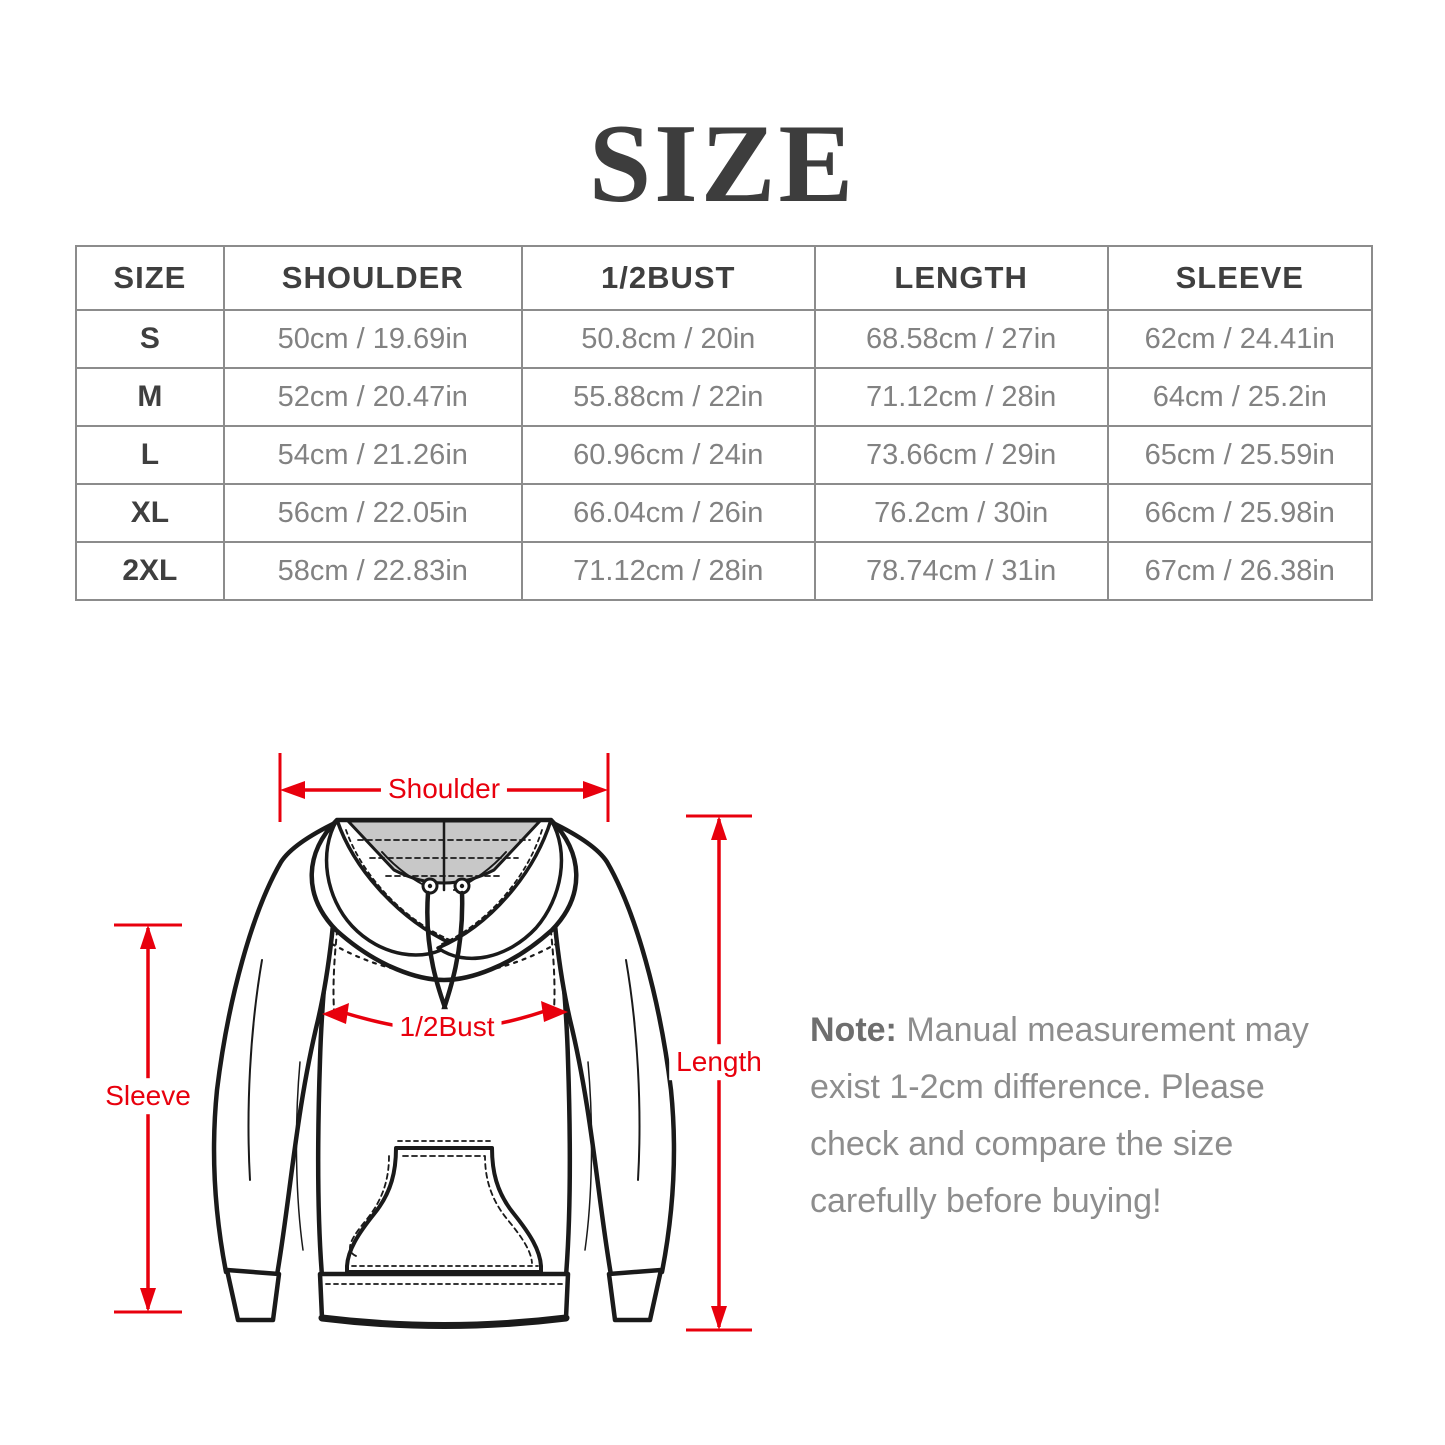 The image size is (1445, 1445). What do you see at coordinates (668, 397) in the screenshot?
I see `value-cell: 55.88cm / 22in` at bounding box center [668, 397].